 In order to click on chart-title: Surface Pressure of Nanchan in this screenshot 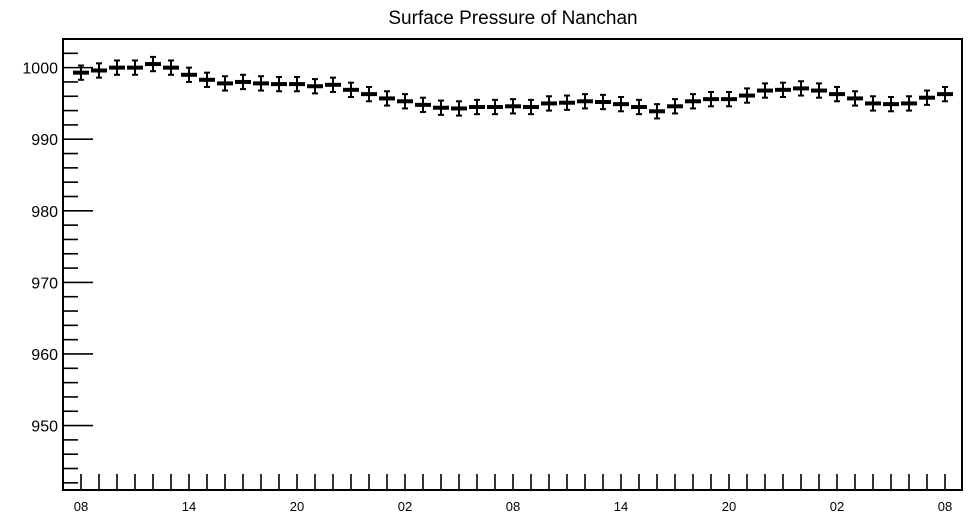, I will do `click(512, 18)`.